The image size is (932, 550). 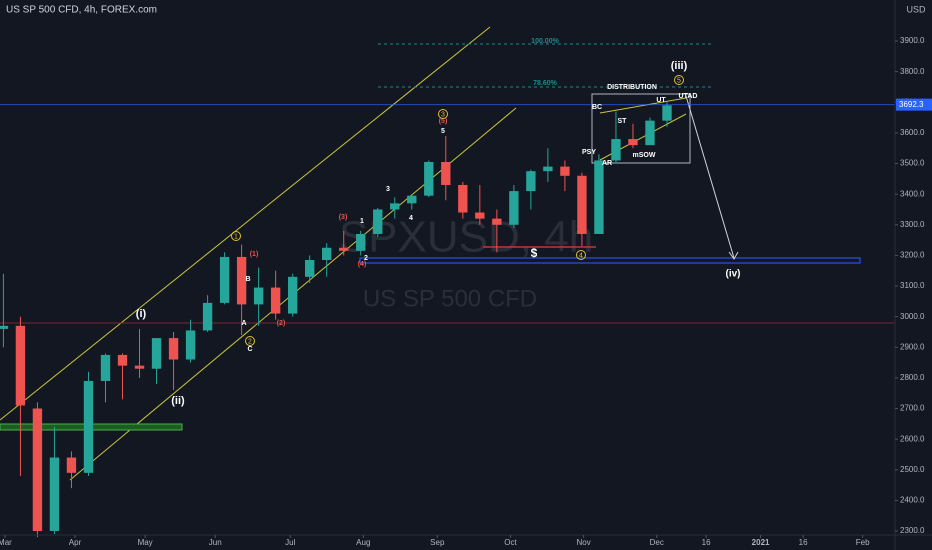 What do you see at coordinates (178, 401) in the screenshot?
I see `annotation: (ii)` at bounding box center [178, 401].